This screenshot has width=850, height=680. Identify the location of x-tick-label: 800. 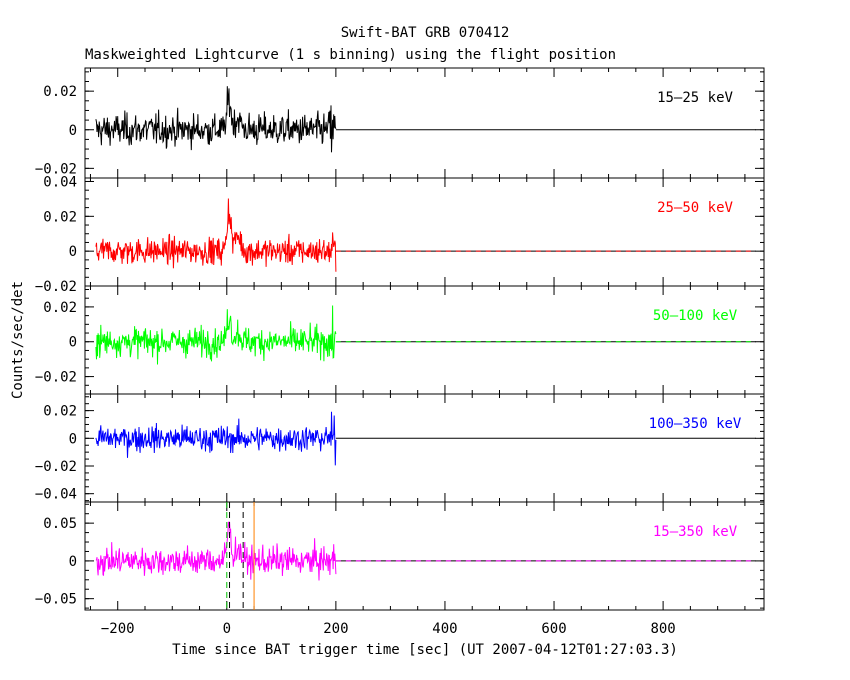
(662, 629).